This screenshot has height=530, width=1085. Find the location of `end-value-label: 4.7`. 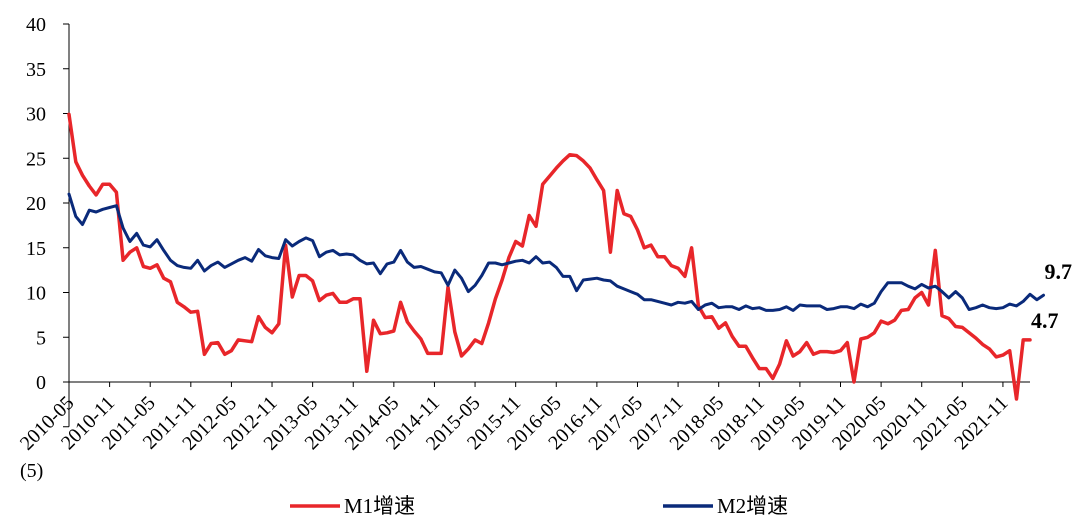

end-value-label: 4.7 is located at coordinates (1045, 320).